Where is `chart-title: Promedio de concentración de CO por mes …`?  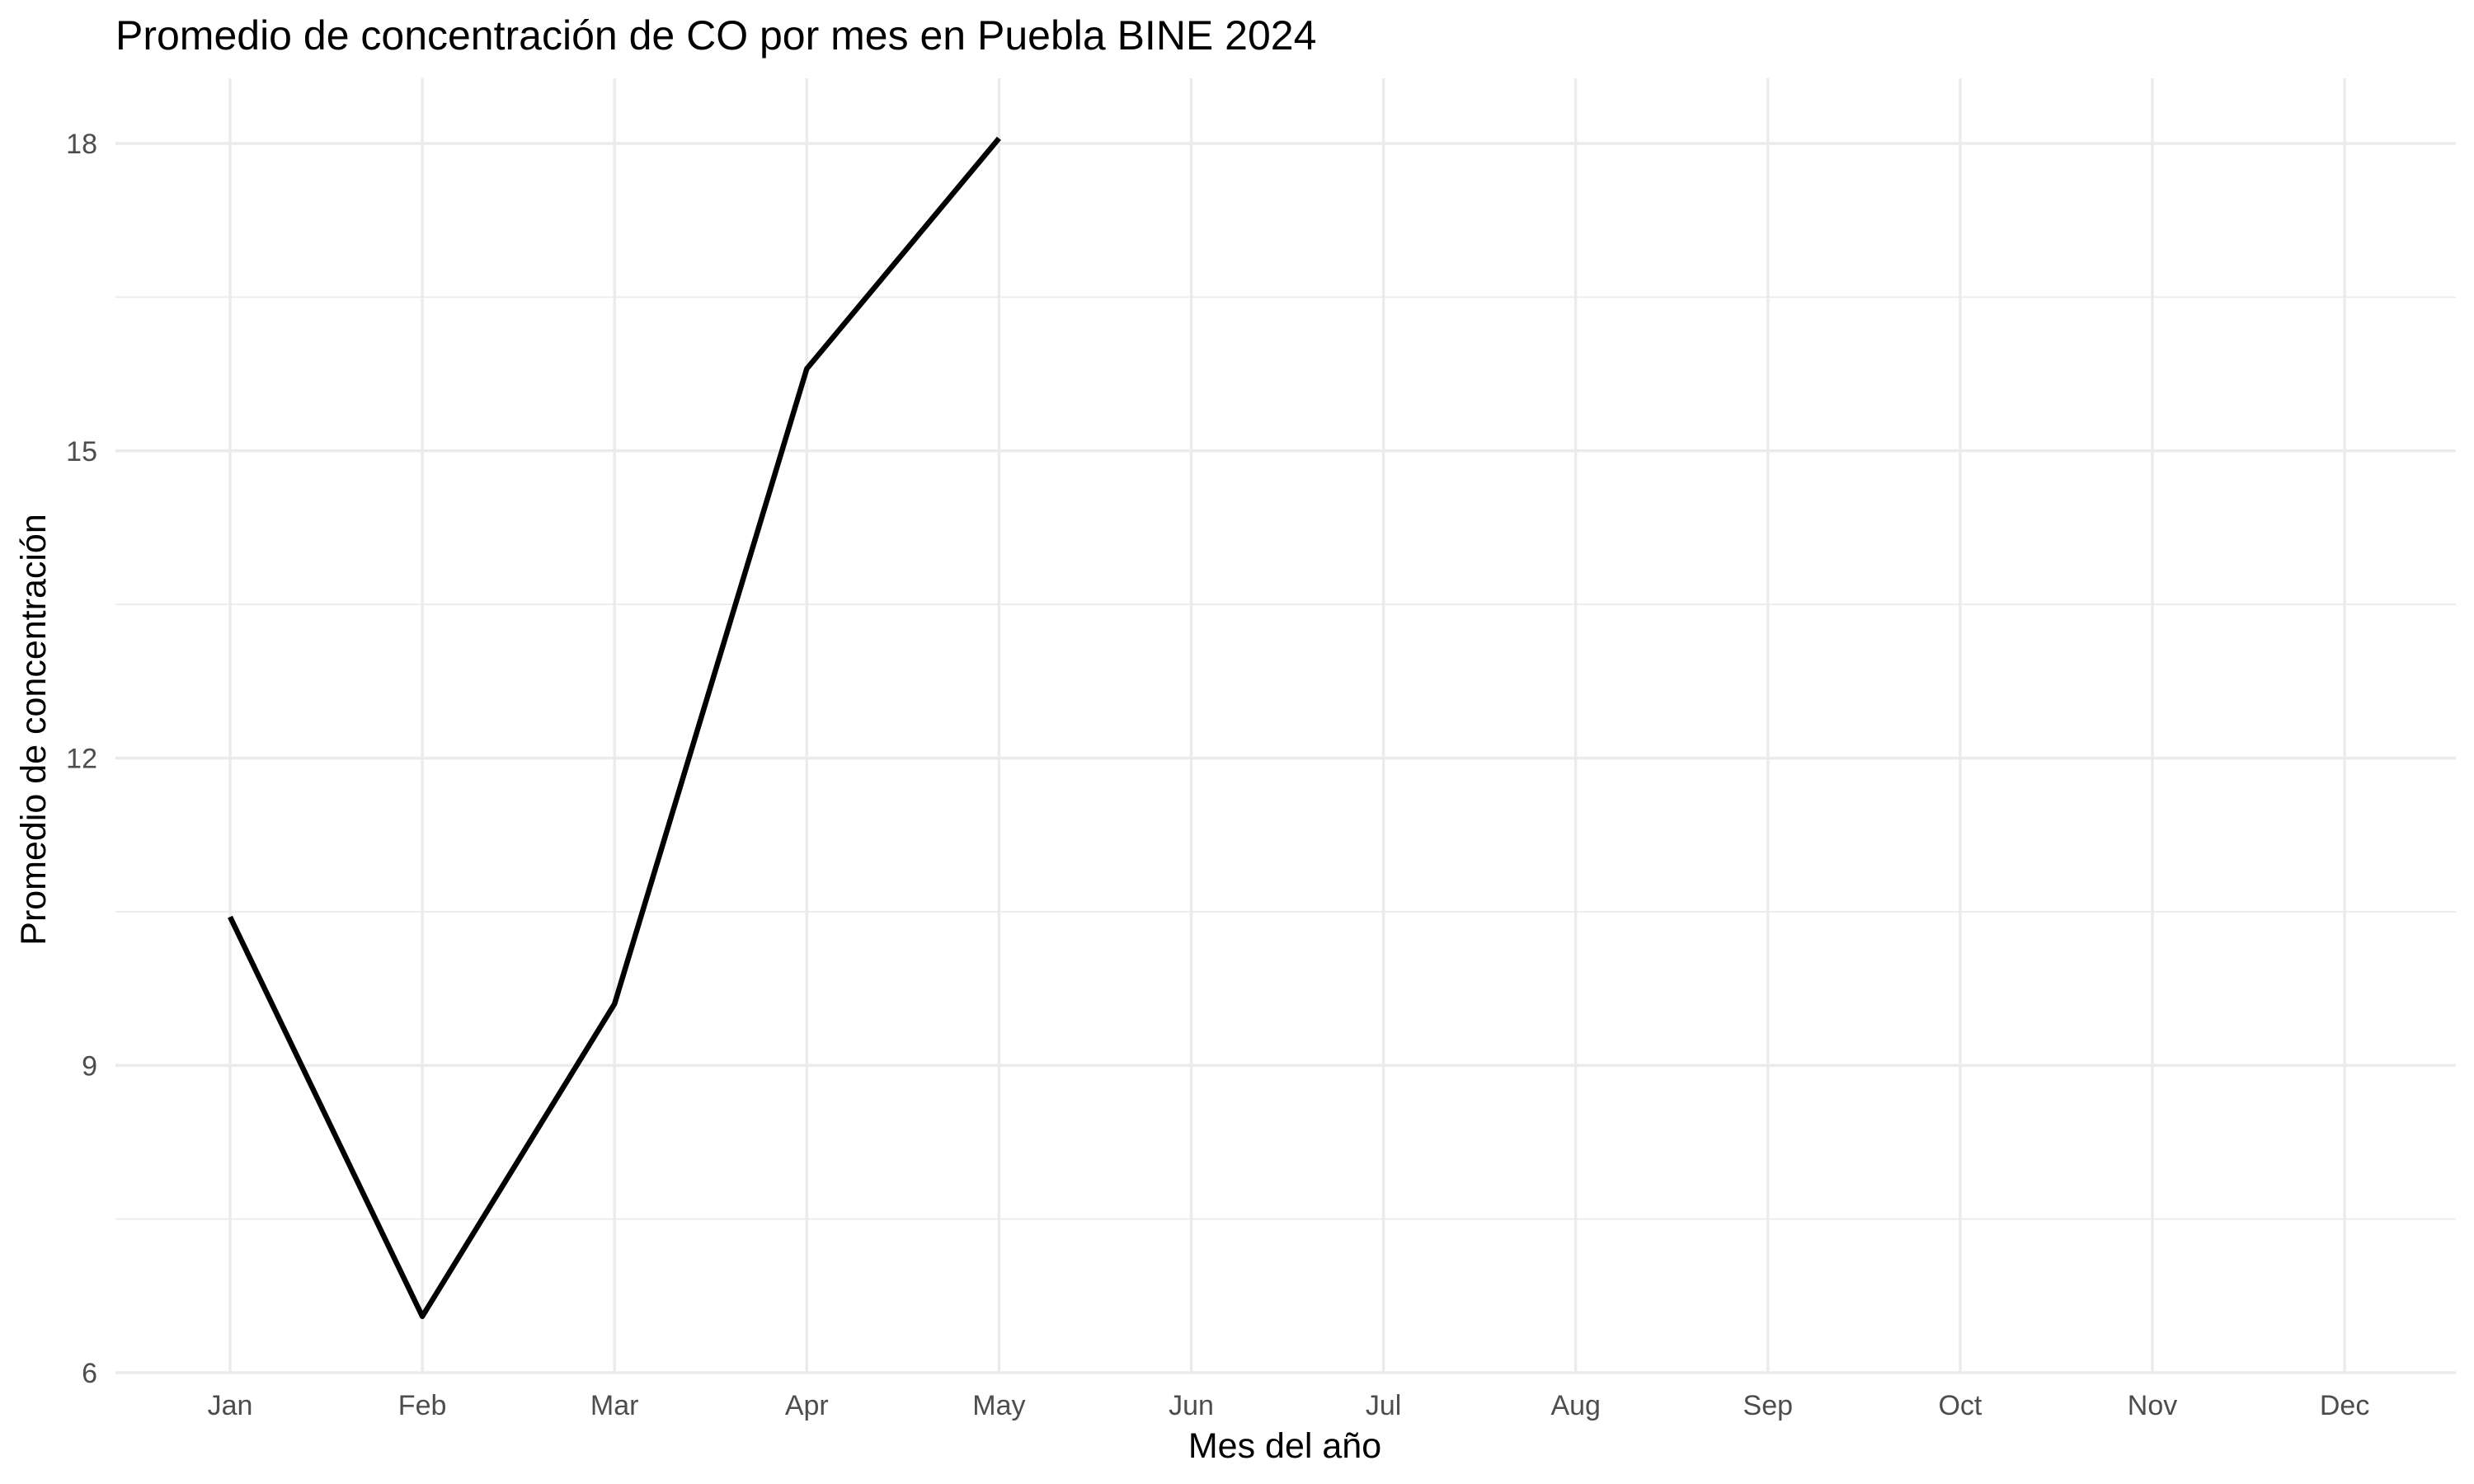
chart-title: Promedio de concentración de CO por mes … is located at coordinates (715, 35).